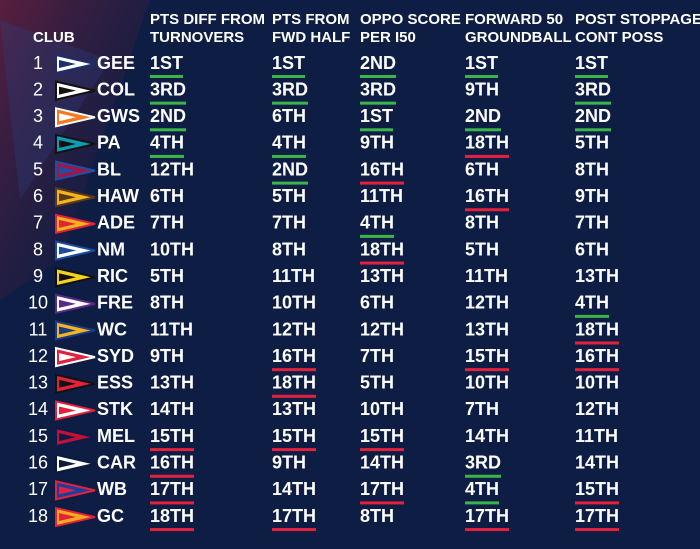 The width and height of the screenshot is (700, 549). What do you see at coordinates (38, 63) in the screenshot?
I see `rank-number: 1` at bounding box center [38, 63].